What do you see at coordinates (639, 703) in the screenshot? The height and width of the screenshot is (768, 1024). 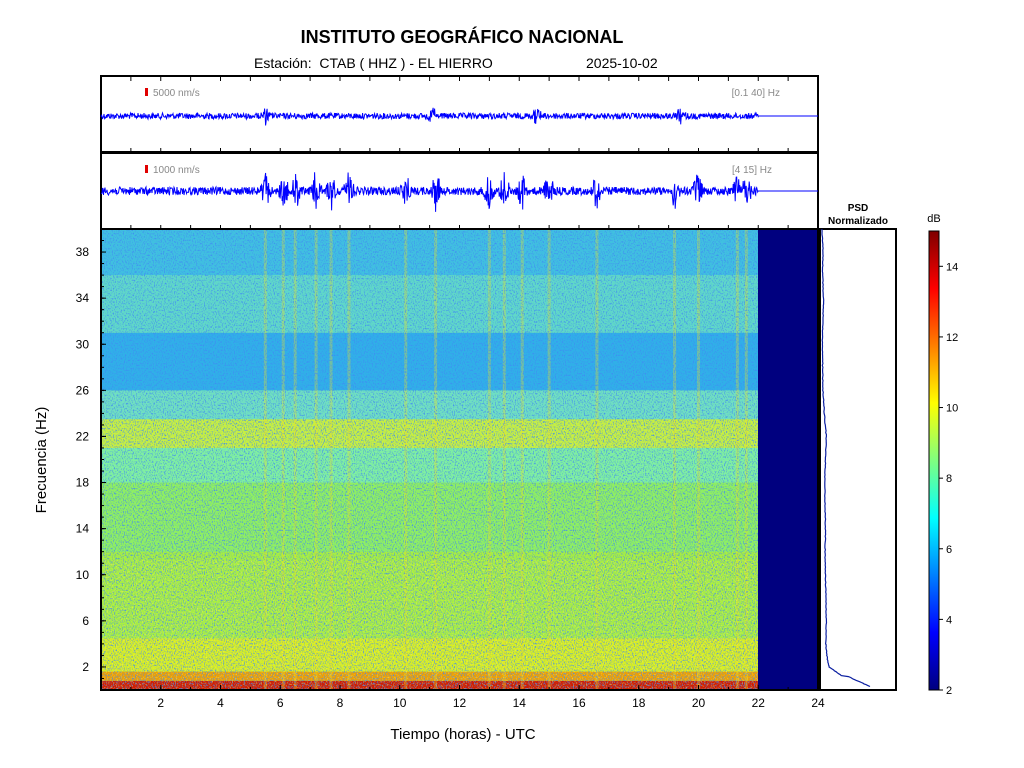 I see `x-tick-label: 18` at bounding box center [639, 703].